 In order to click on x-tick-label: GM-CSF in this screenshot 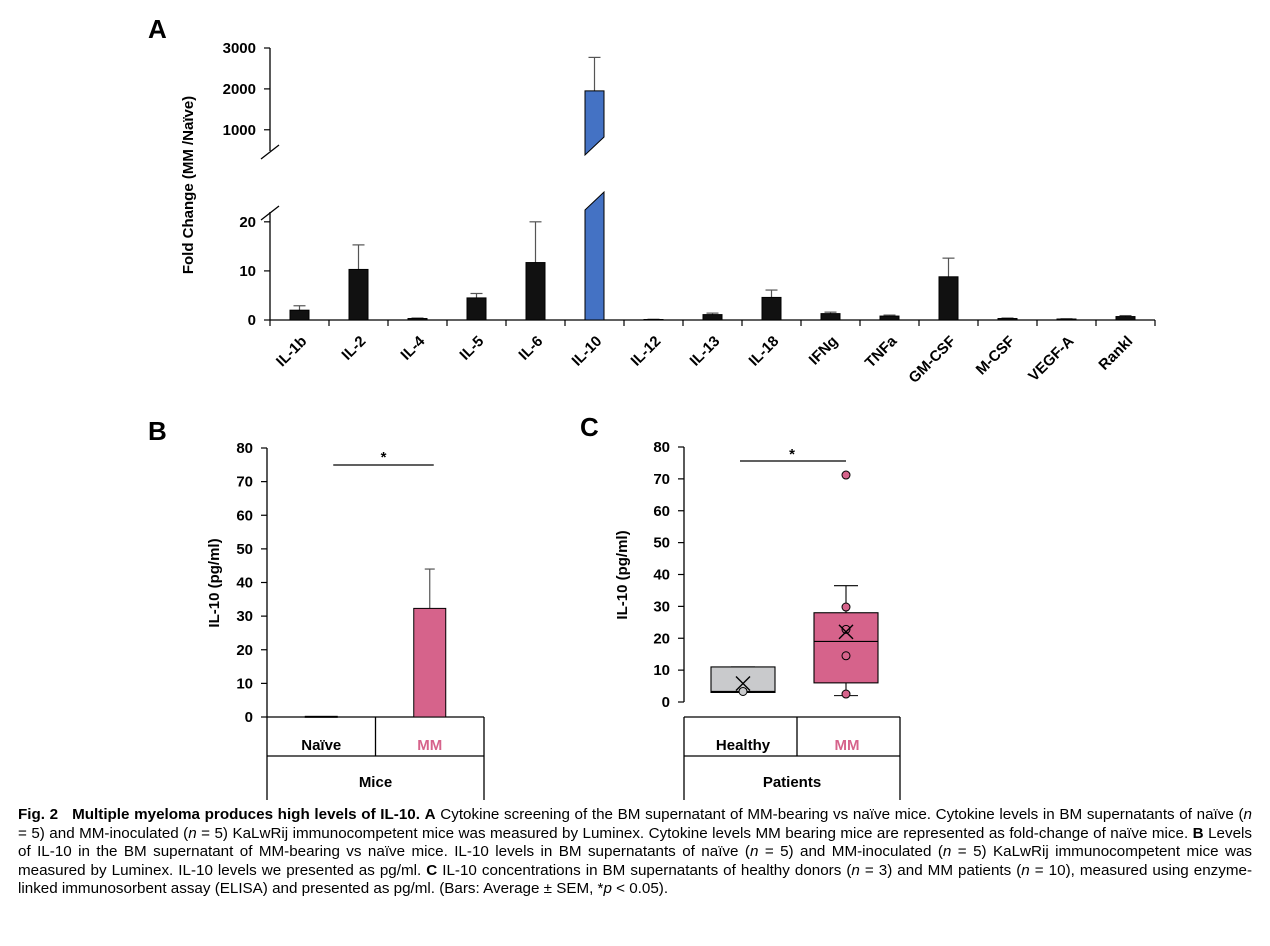, I will do `click(932, 360)`.